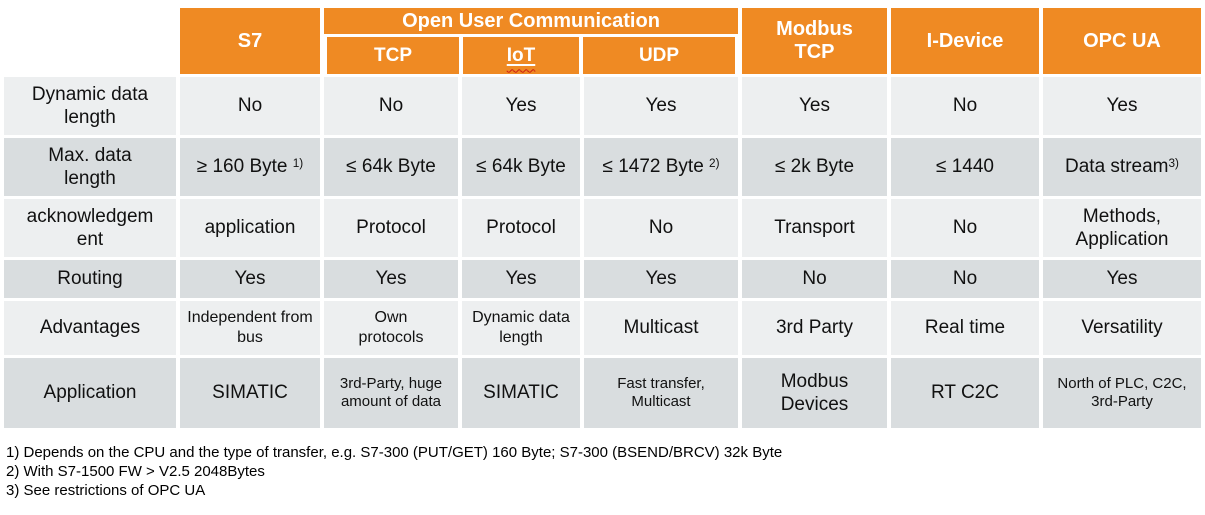  I want to click on row-label-routing: Routing, so click(90, 279).